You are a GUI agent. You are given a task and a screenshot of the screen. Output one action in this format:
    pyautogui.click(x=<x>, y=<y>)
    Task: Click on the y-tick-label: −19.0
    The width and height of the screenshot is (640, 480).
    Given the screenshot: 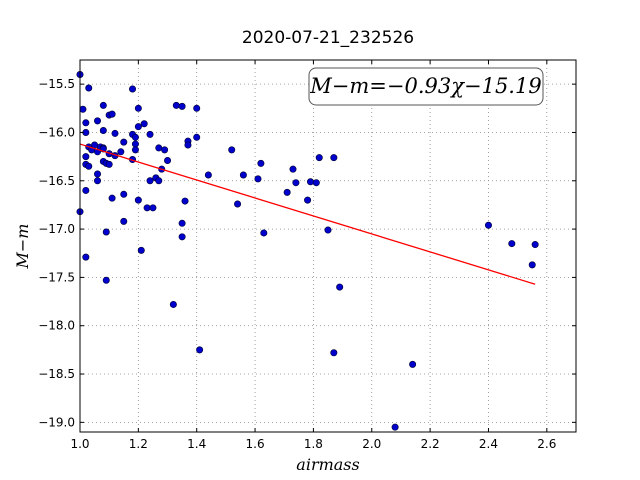 What is the action you would take?
    pyautogui.click(x=56, y=422)
    